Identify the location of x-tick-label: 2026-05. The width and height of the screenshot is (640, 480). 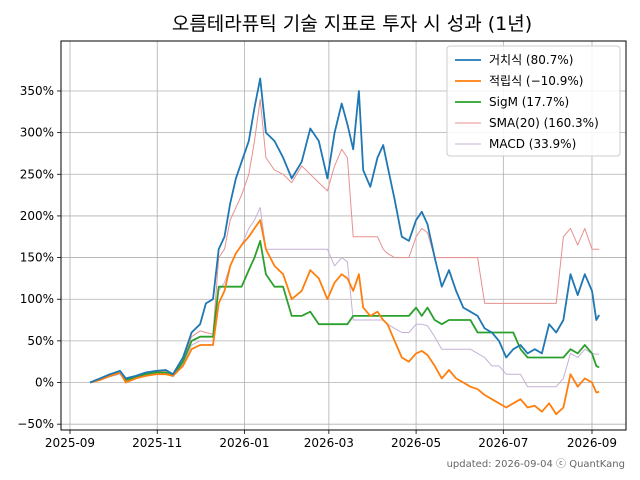
(416, 443).